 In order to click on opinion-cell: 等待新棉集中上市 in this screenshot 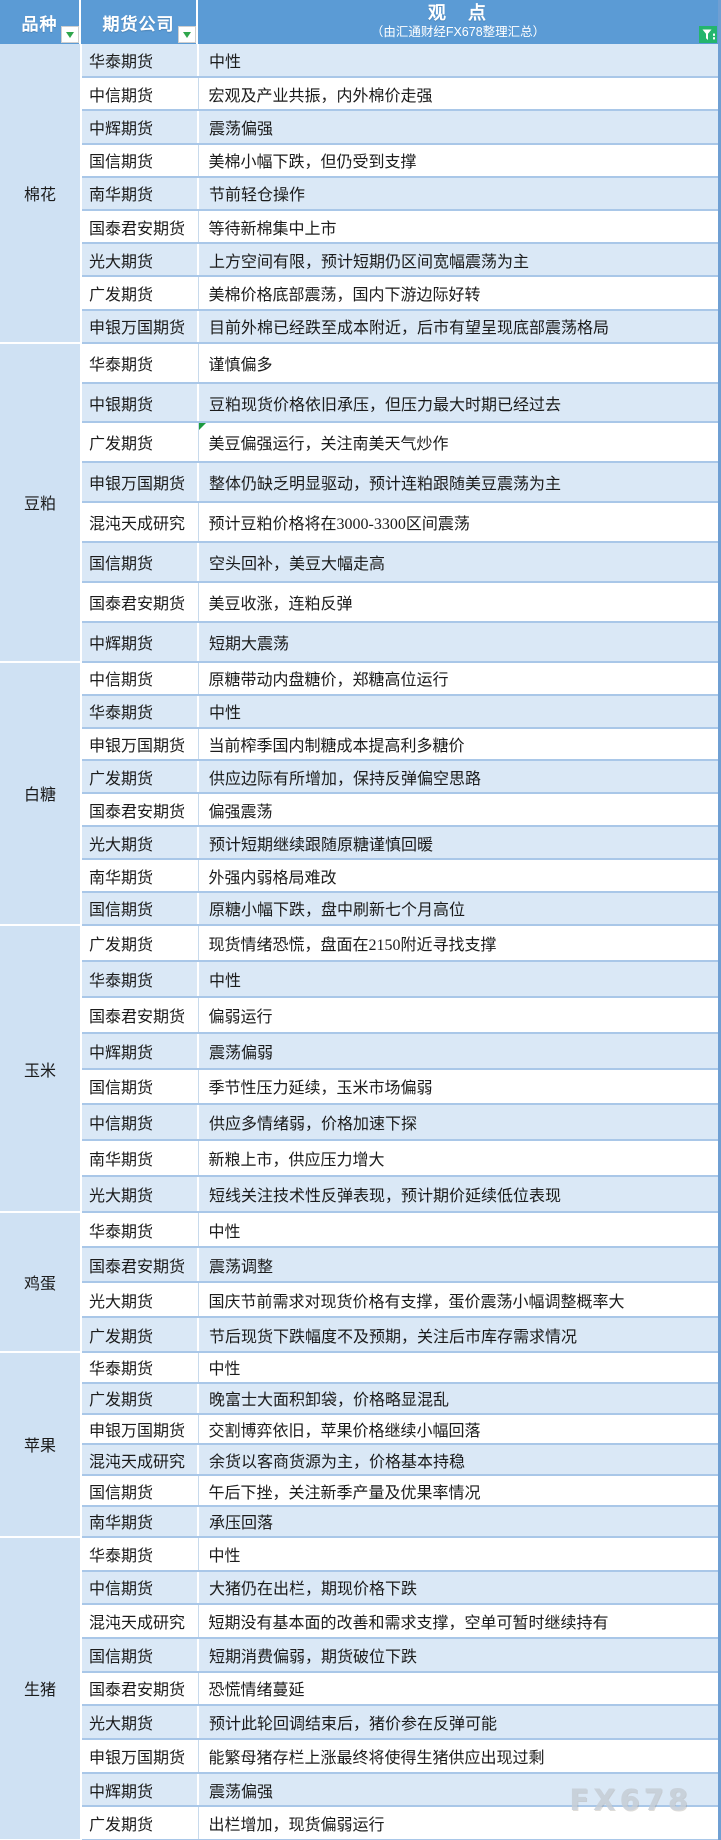, I will do `click(458, 227)`.